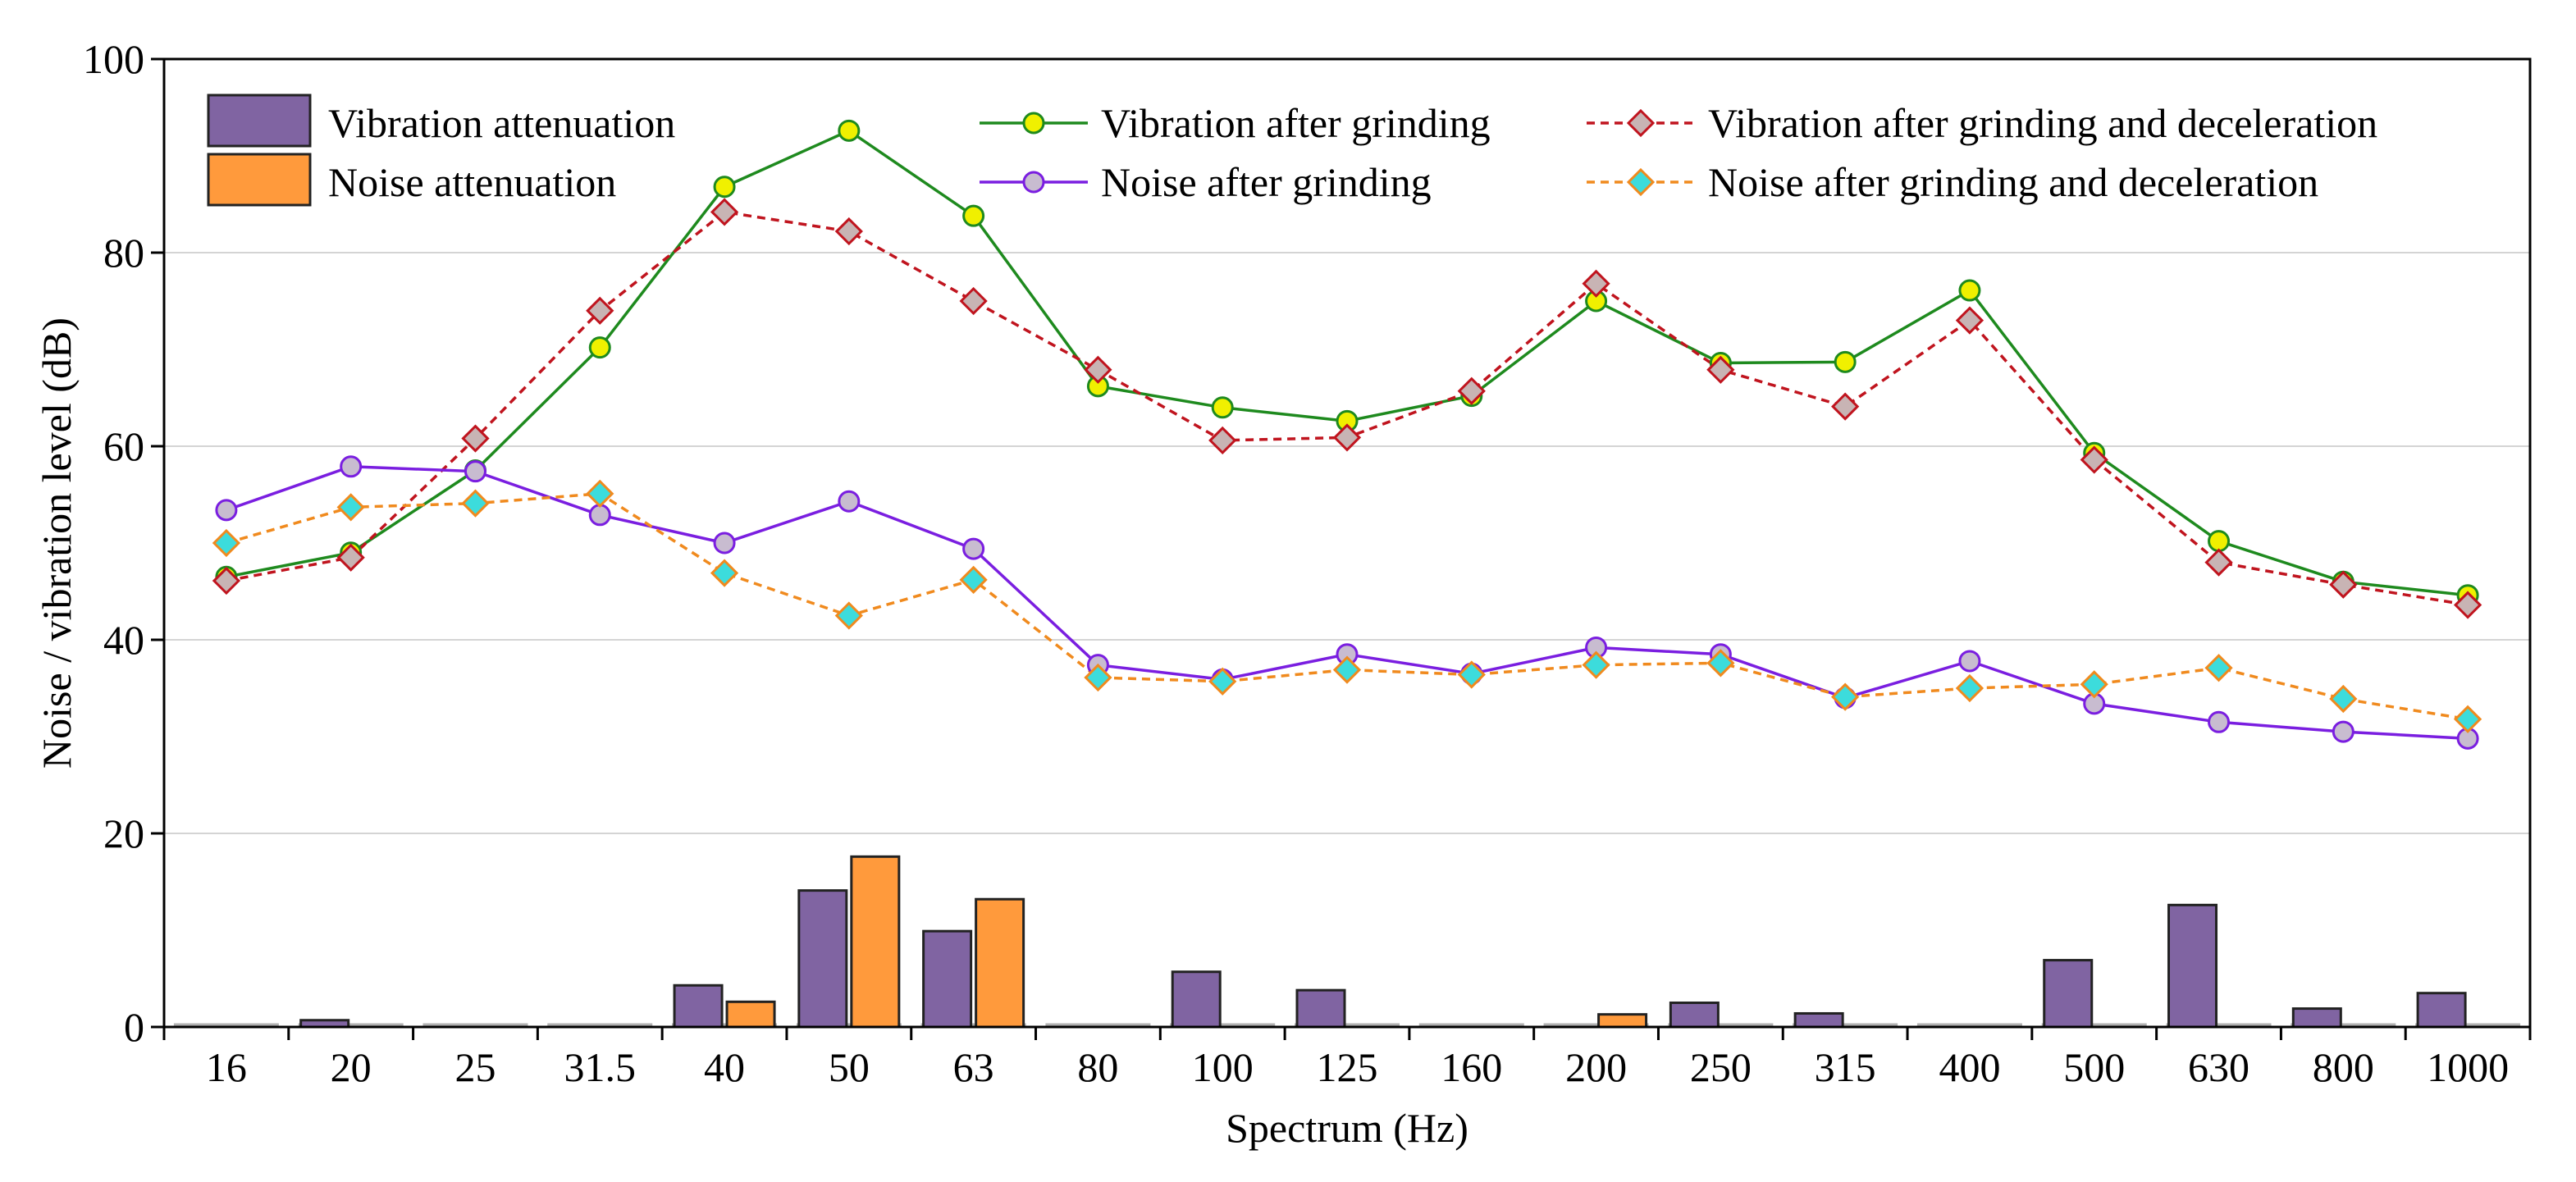 This screenshot has height=1182, width=2576. What do you see at coordinates (1347, 942) in the screenshot?
I see `bar-group` at bounding box center [1347, 942].